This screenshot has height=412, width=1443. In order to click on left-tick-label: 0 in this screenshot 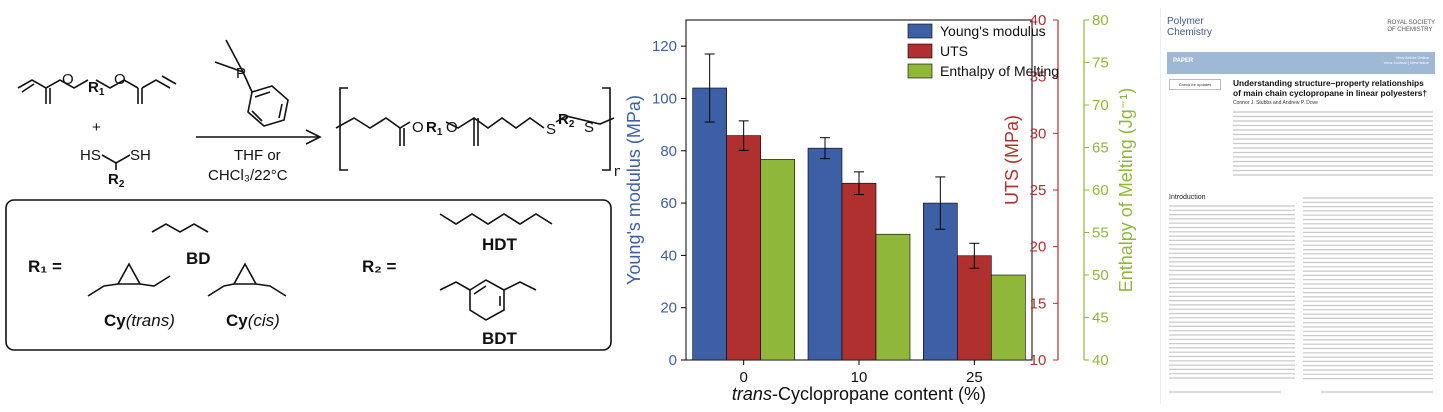, I will do `click(673, 360)`.